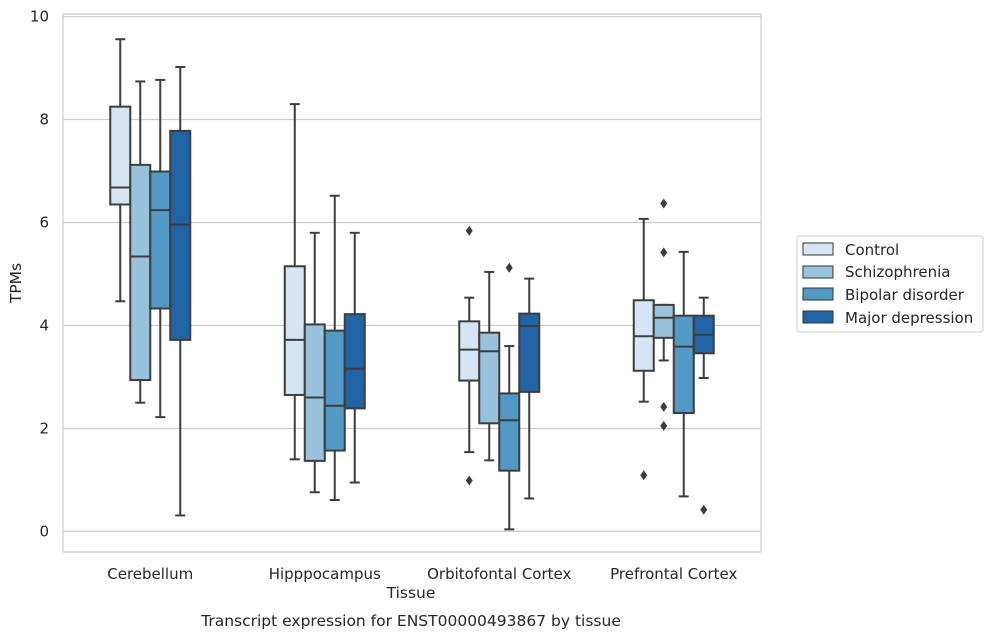 This screenshot has height=639, width=992. Describe the element at coordinates (325, 574) in the screenshot. I see `x-tick-label-hipppocampus: Hipppocampus` at that location.